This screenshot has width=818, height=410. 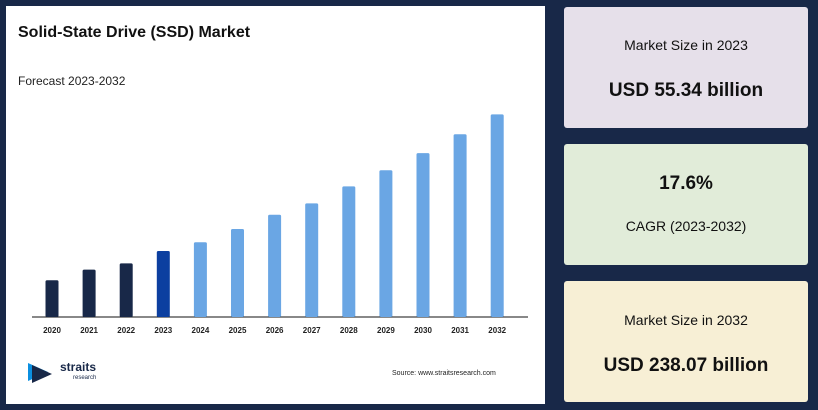 I want to click on bar-2025, so click(x=237, y=272).